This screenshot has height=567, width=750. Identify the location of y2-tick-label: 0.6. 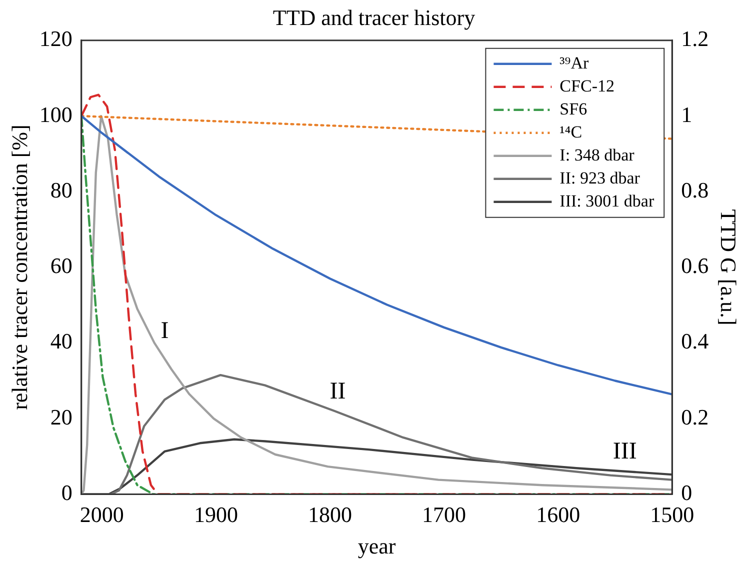
(695, 265).